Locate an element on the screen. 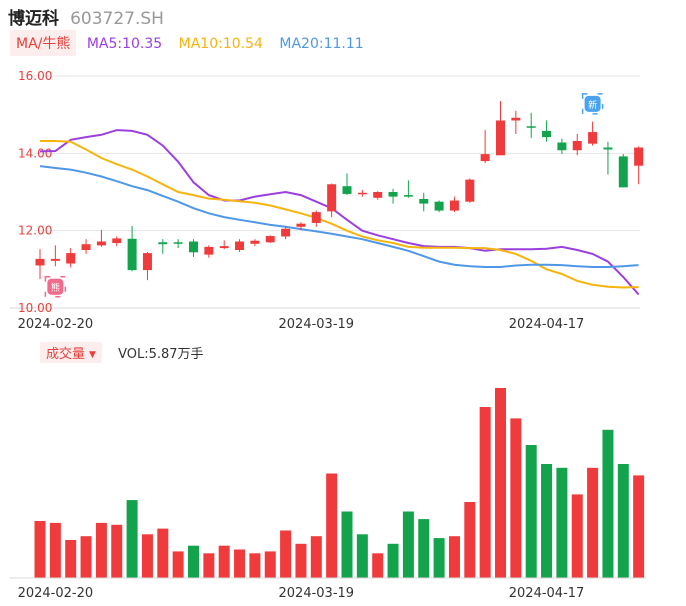 This screenshot has height=606, width=686. stock-code: 603727.SH is located at coordinates (117, 19).